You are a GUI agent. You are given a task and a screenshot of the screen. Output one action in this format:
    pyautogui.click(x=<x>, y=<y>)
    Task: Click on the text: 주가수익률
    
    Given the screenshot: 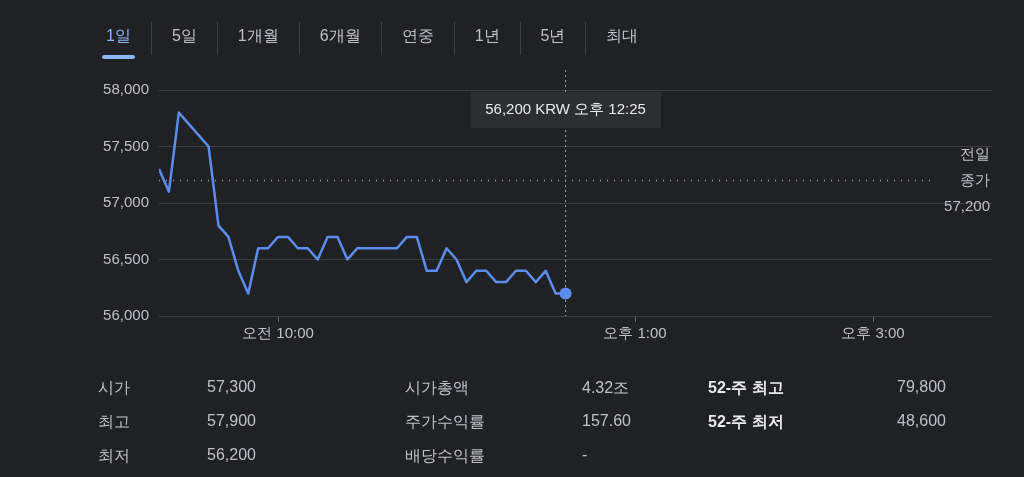 What is the action you would take?
    pyautogui.click(x=445, y=422)
    